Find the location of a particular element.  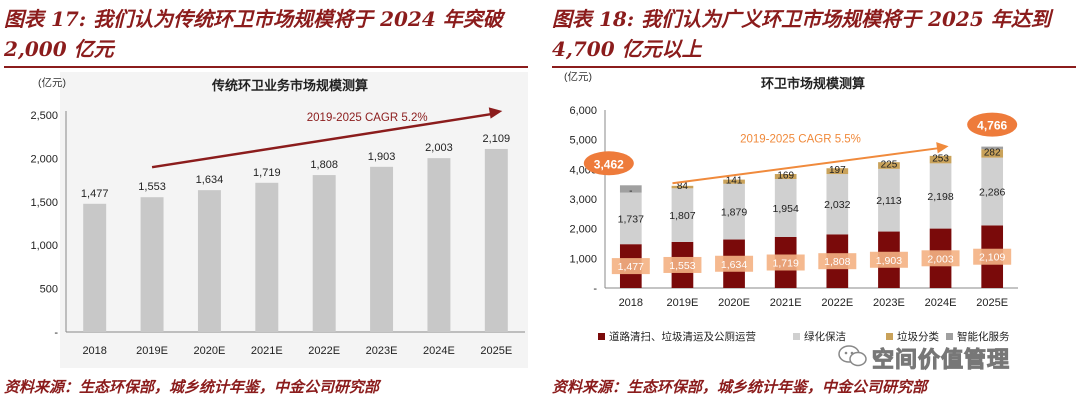

data-label-series-3: 253 is located at coordinates (940, 159).